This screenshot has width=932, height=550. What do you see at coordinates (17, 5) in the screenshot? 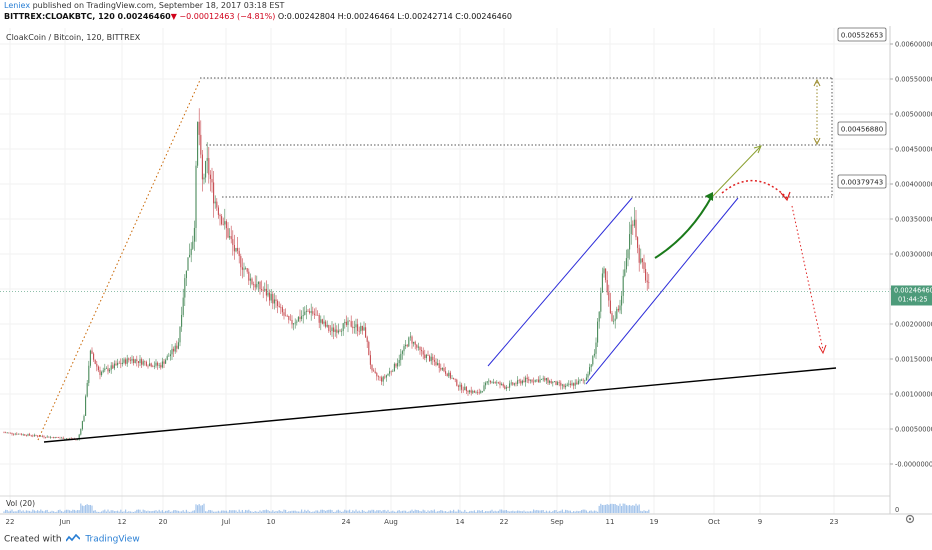
I see `author-link: Leniex` at bounding box center [17, 5].